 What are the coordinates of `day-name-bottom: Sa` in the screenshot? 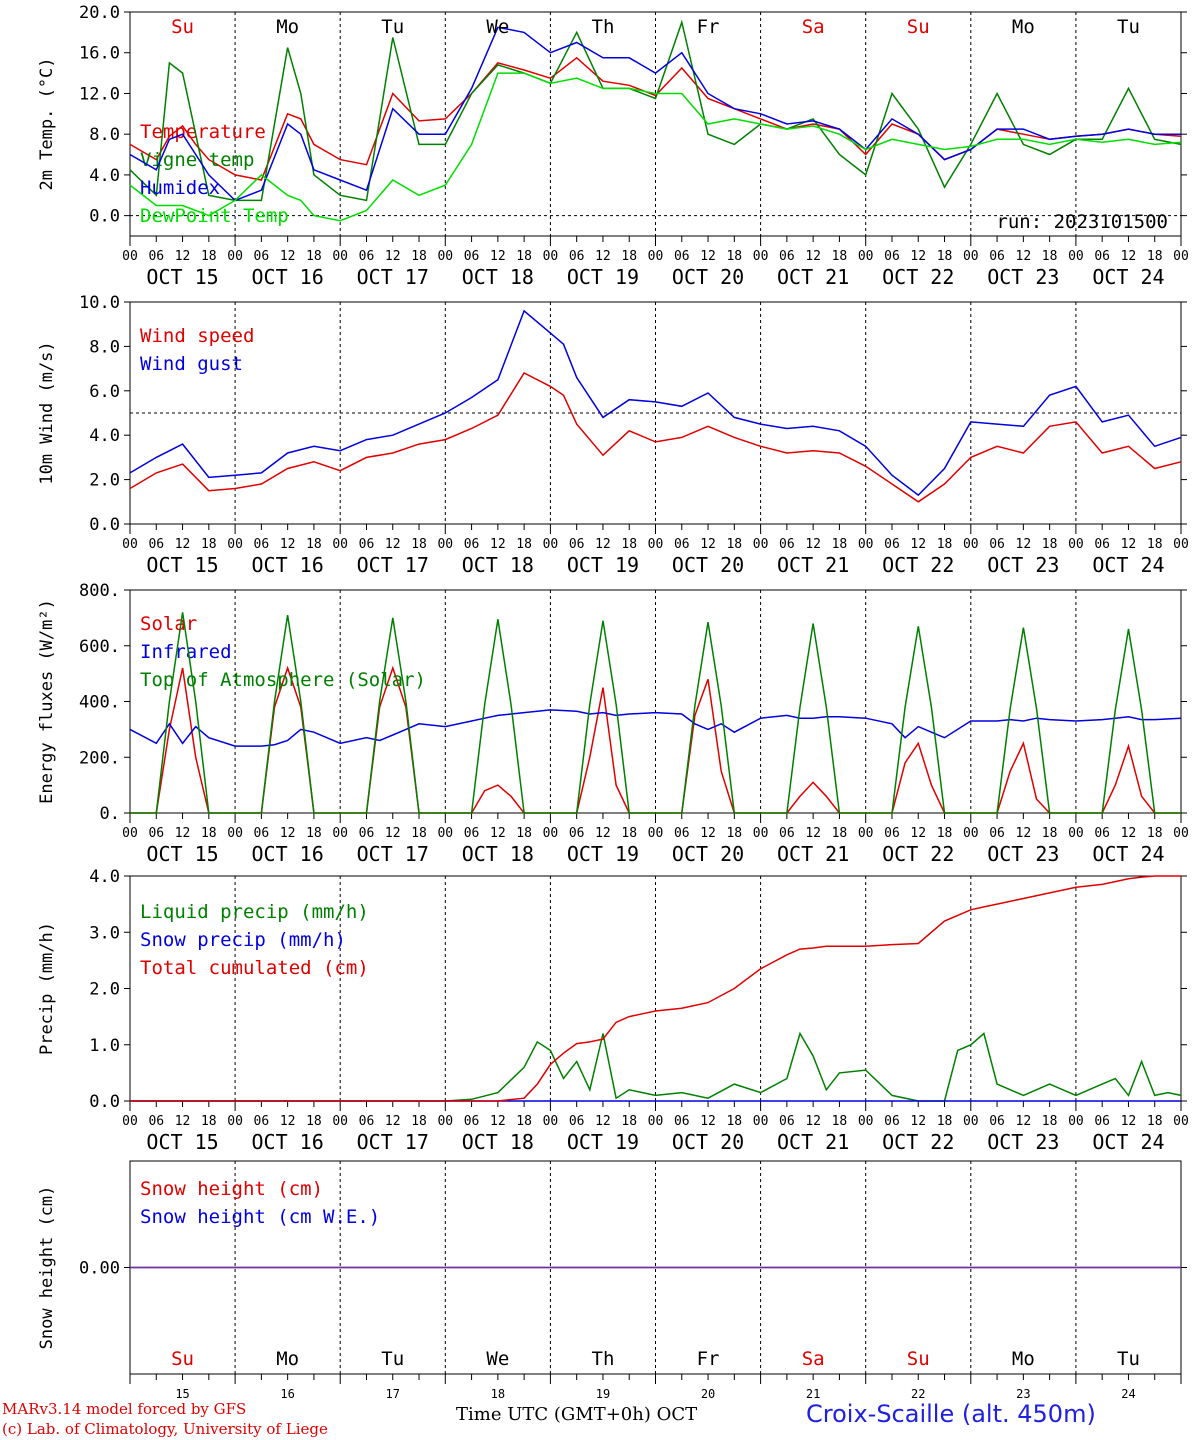 It's located at (813, 1359).